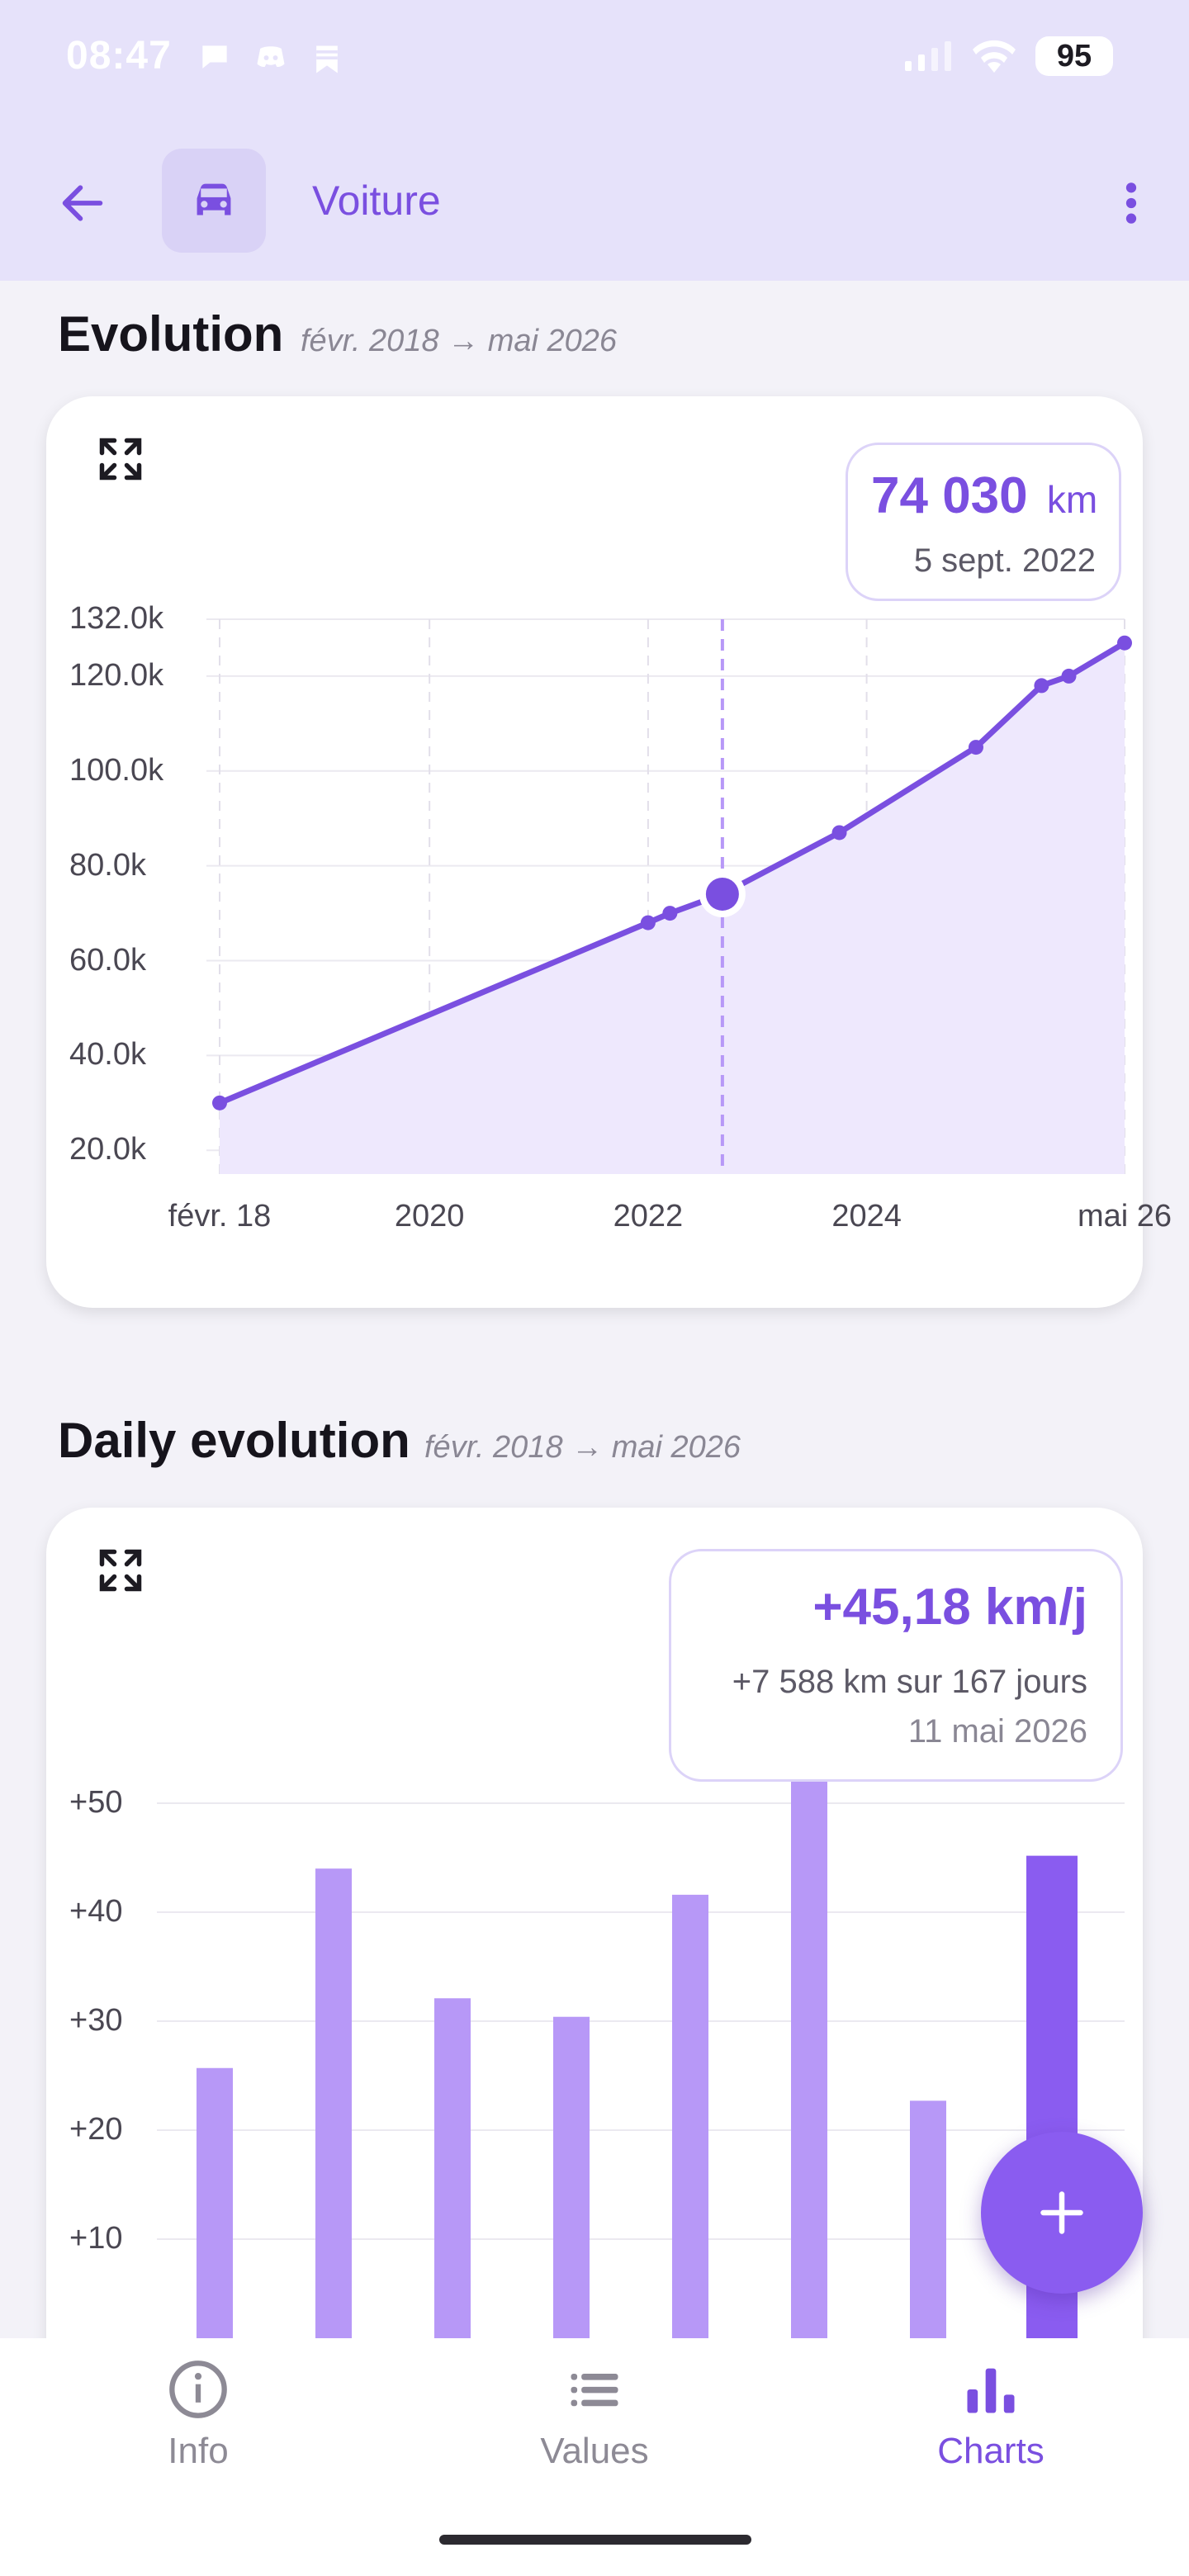 Image resolution: width=1189 pixels, height=2576 pixels. I want to click on arrow-left-icon, so click(82, 203).